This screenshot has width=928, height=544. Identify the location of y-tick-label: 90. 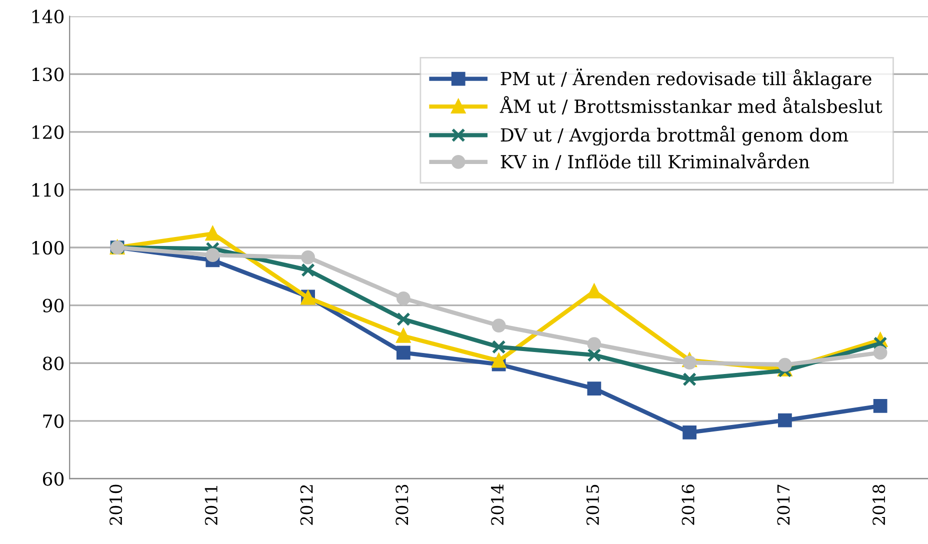
(53, 305).